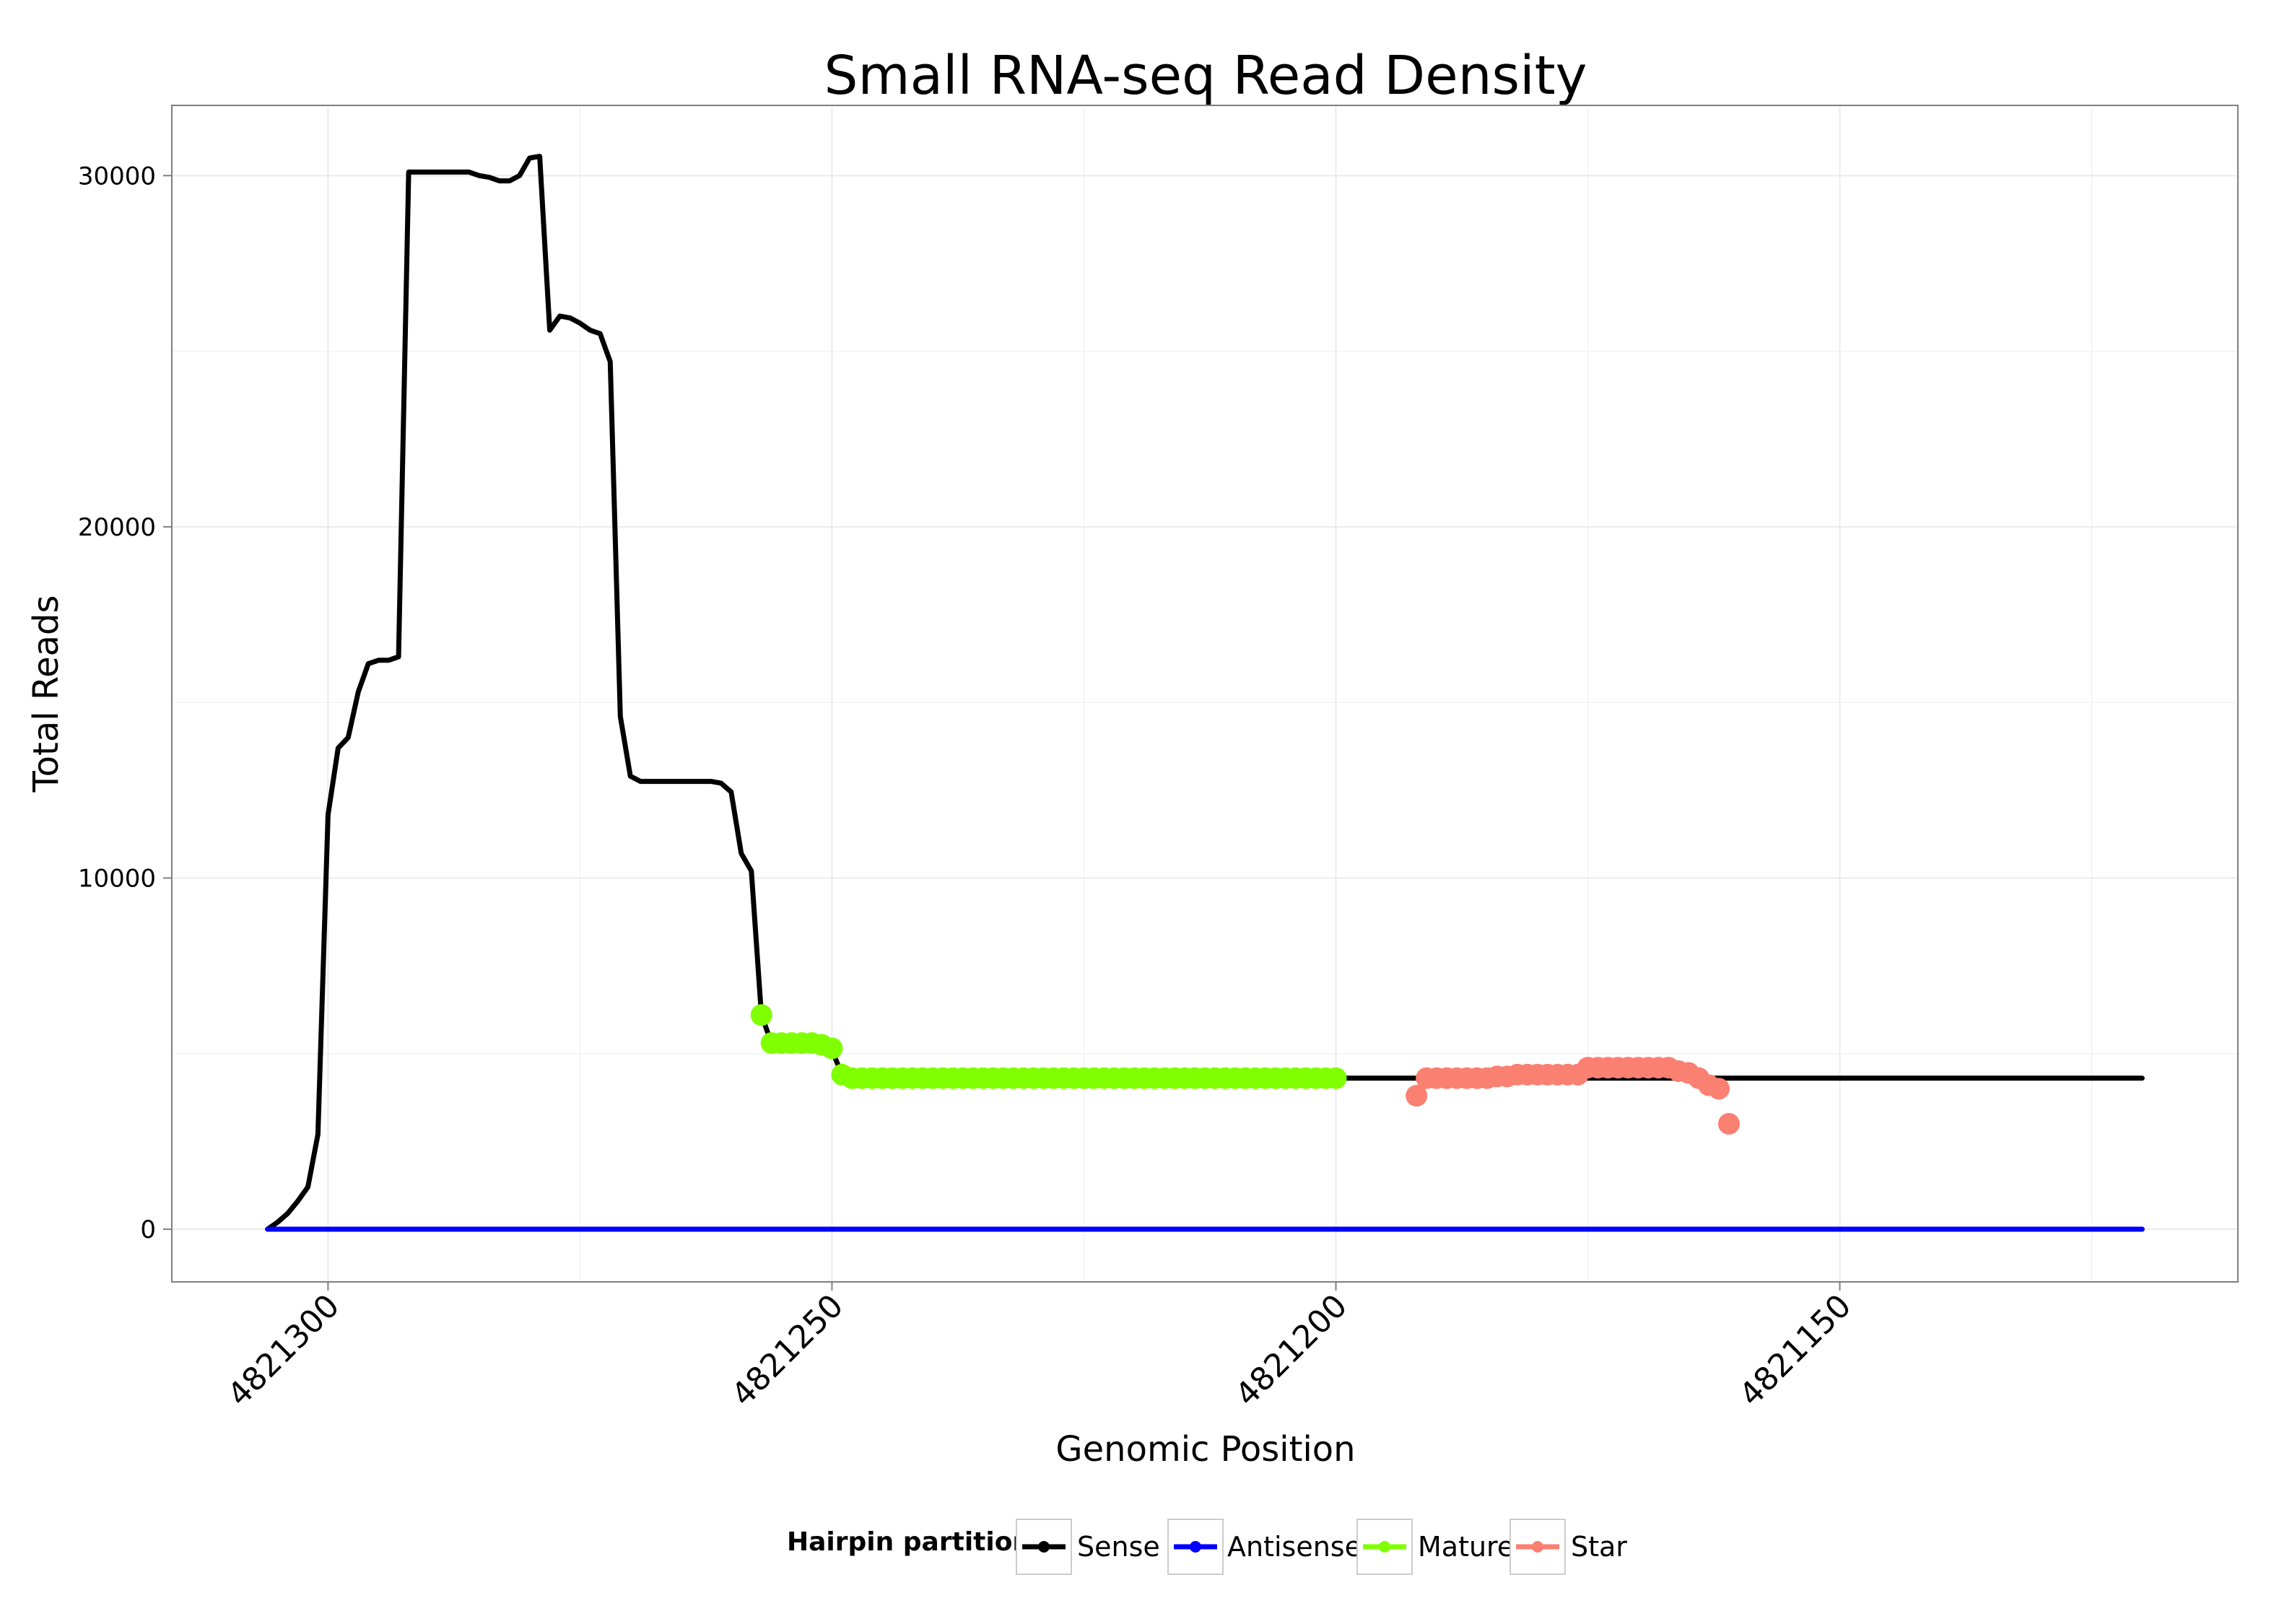 Image resolution: width=2274 pixels, height=1624 pixels. I want to click on y-tick-label: 20000, so click(117, 527).